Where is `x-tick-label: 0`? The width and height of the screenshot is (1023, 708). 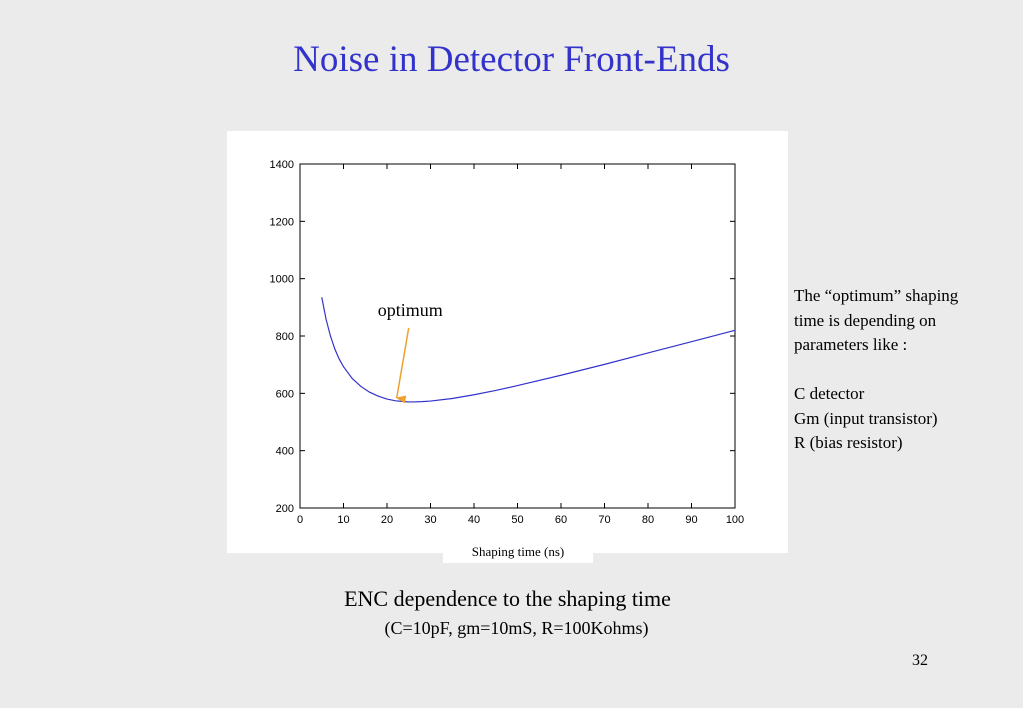 x-tick-label: 0 is located at coordinates (300, 520).